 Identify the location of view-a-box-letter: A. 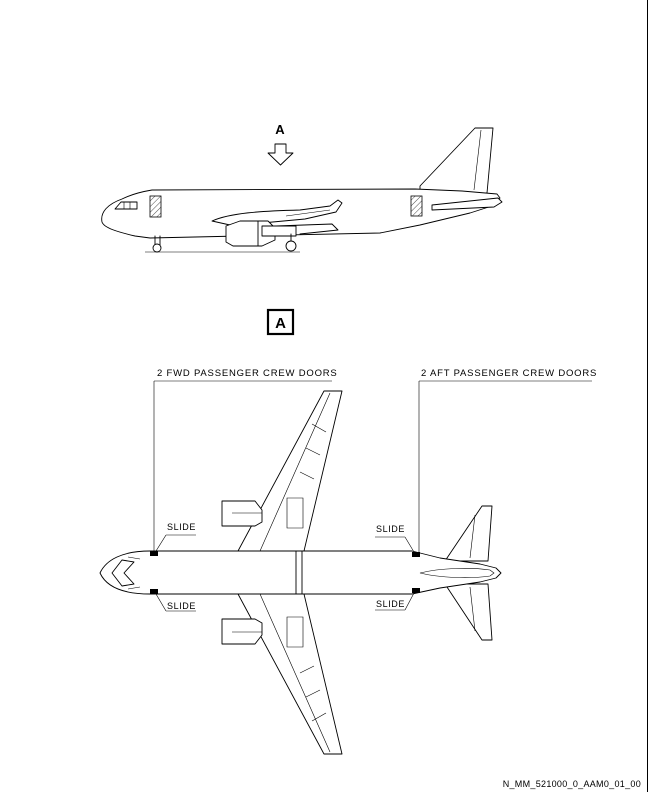
(280, 323).